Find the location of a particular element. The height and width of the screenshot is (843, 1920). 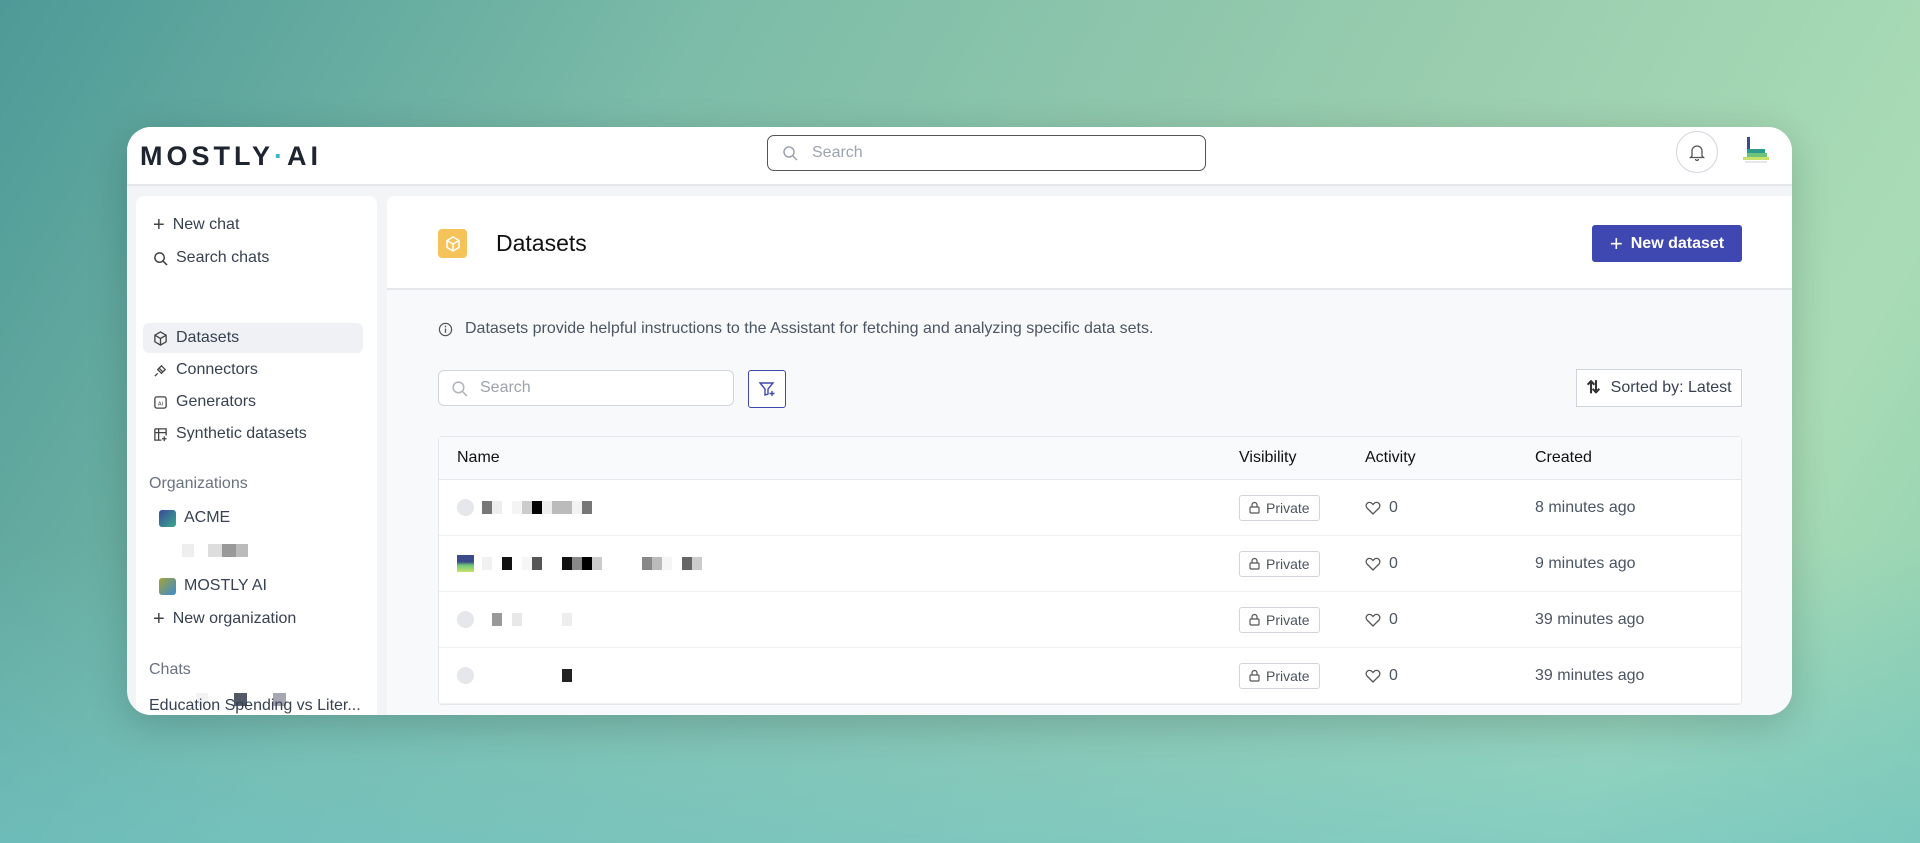

dataset-search-input: Search is located at coordinates (586, 388).